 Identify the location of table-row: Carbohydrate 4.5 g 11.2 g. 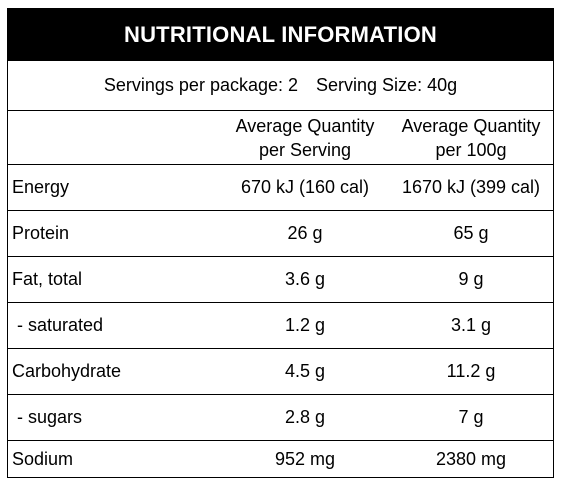
(280, 372).